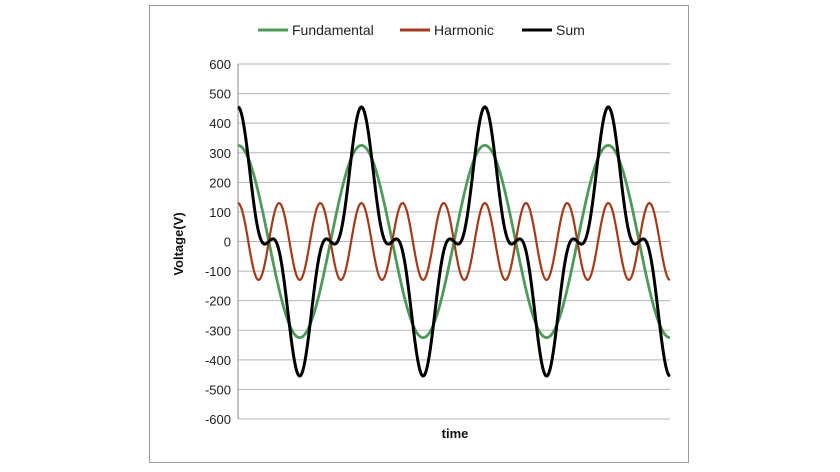  I want to click on y-tick-label: -400, so click(218, 360).